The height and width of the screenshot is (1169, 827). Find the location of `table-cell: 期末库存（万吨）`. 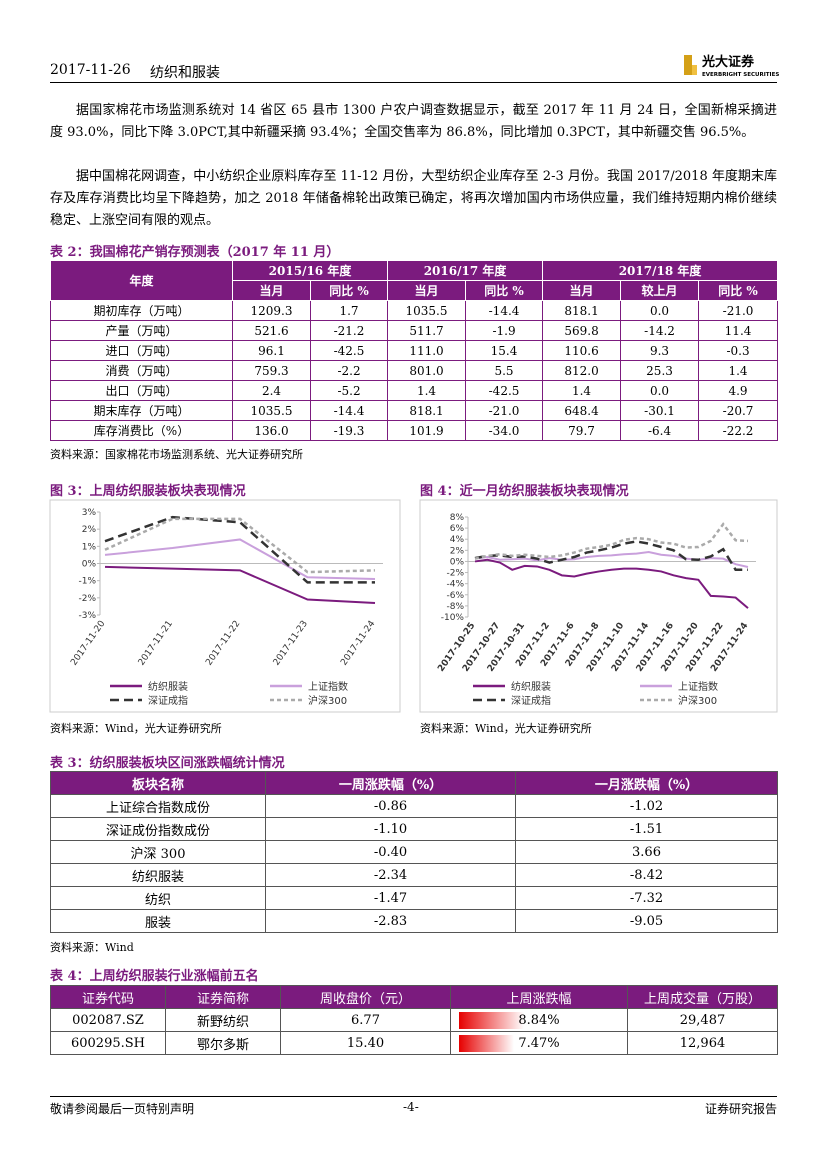

table-cell: 期末库存（万吨） is located at coordinates (141, 410).